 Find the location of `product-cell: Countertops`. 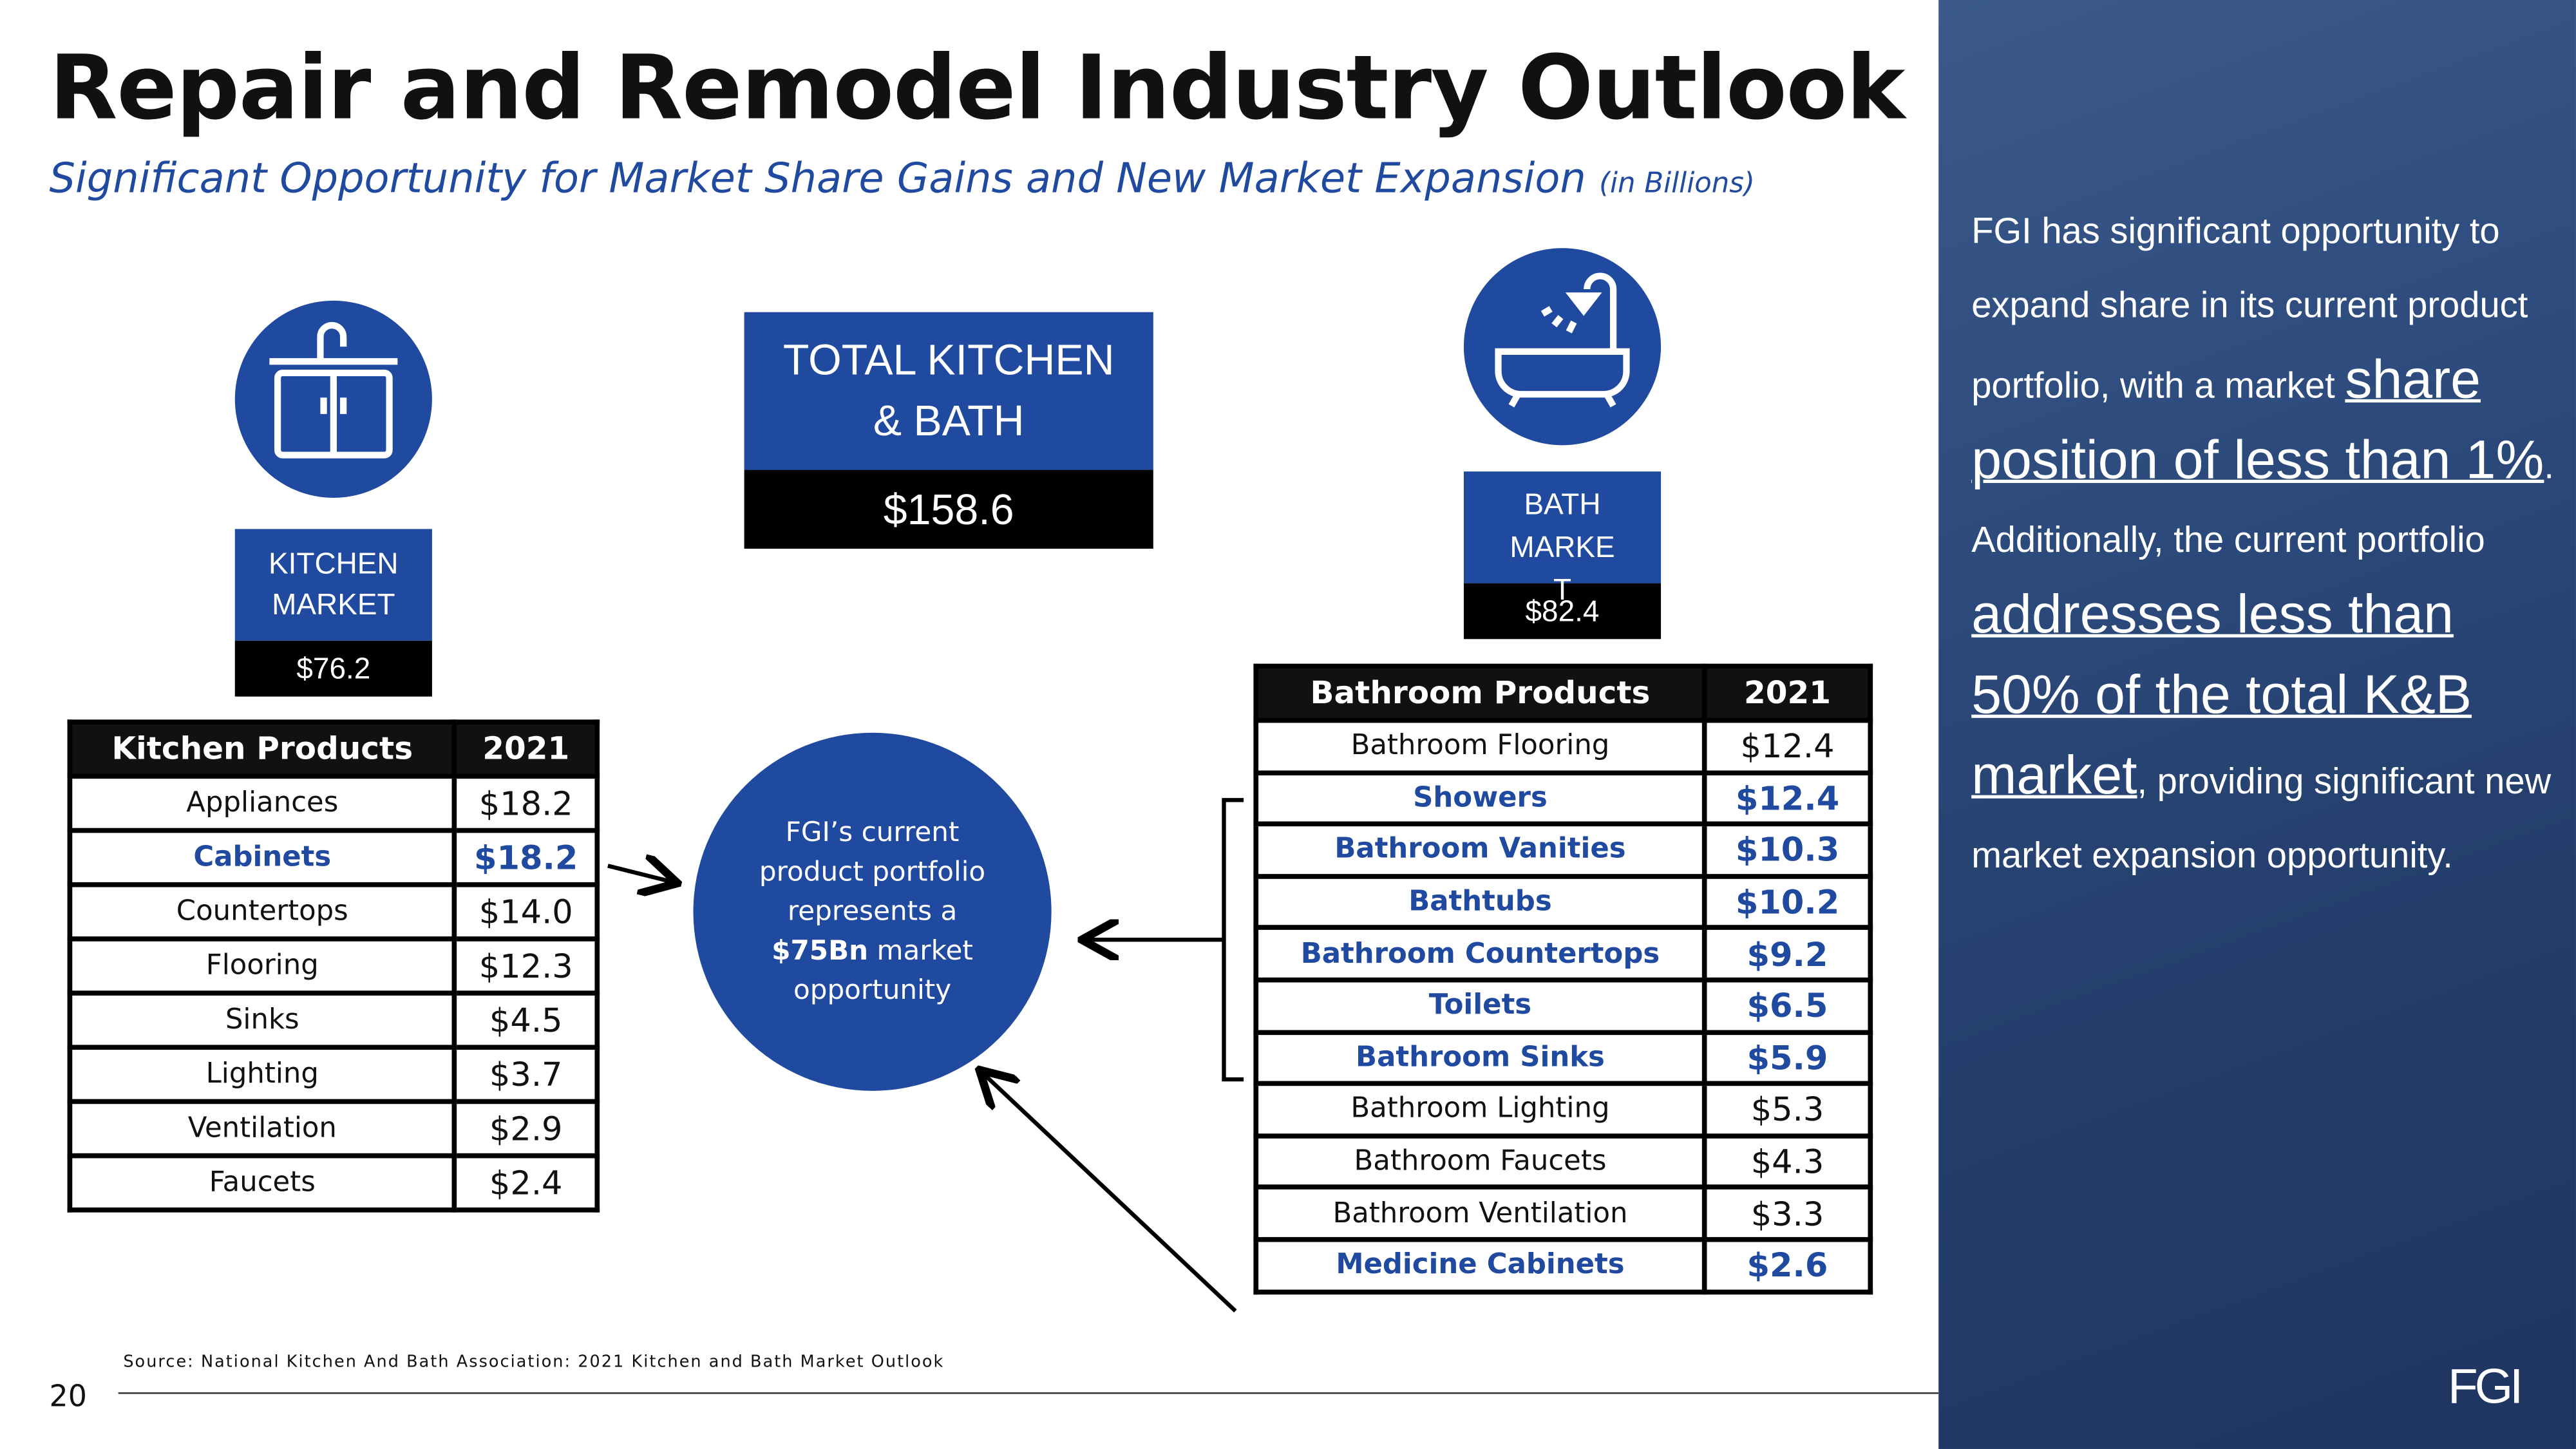

product-cell: Countertops is located at coordinates (262, 912).